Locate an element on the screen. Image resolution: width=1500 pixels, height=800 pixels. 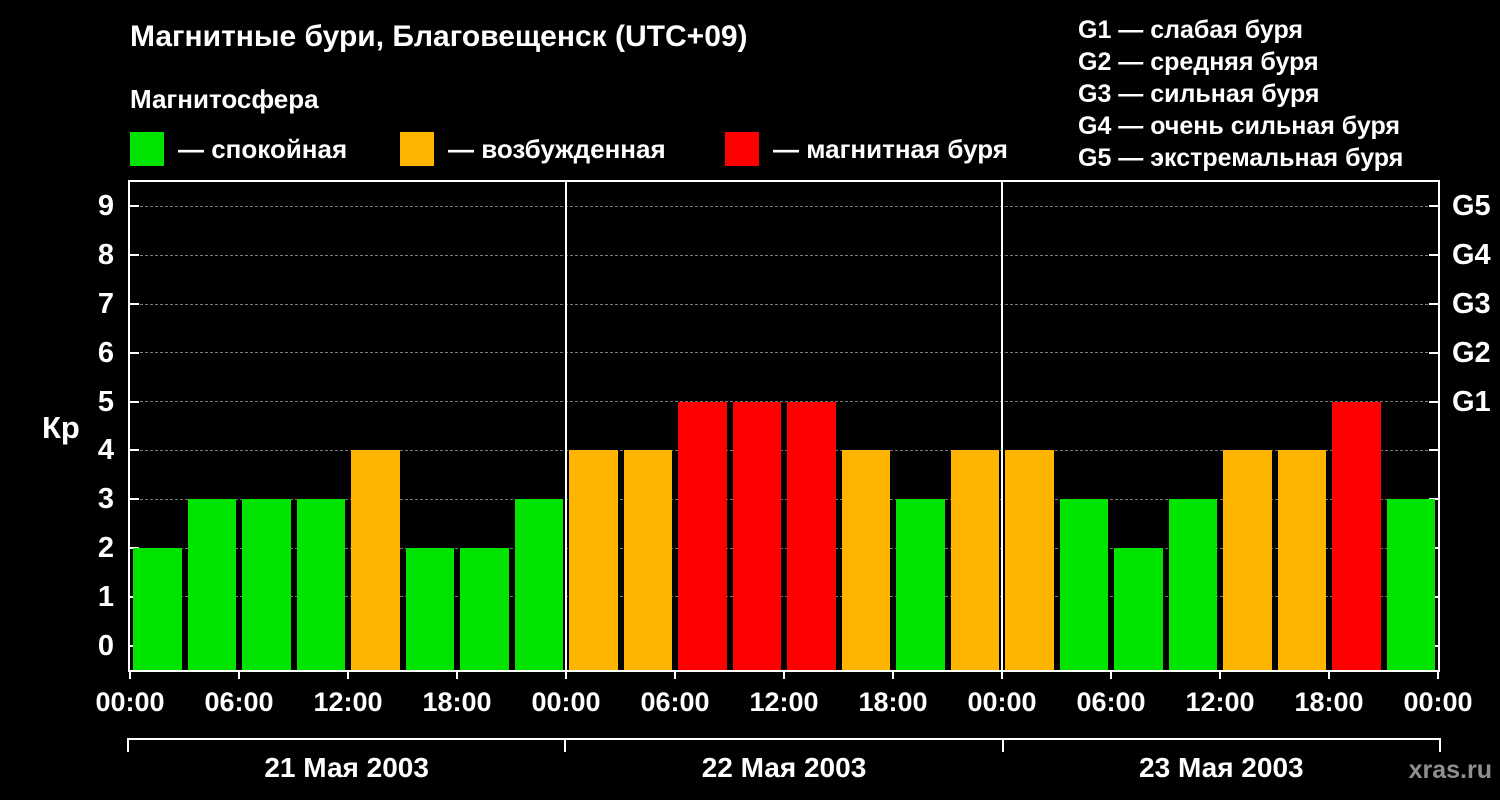
date-axis-line is located at coordinates (784, 739).